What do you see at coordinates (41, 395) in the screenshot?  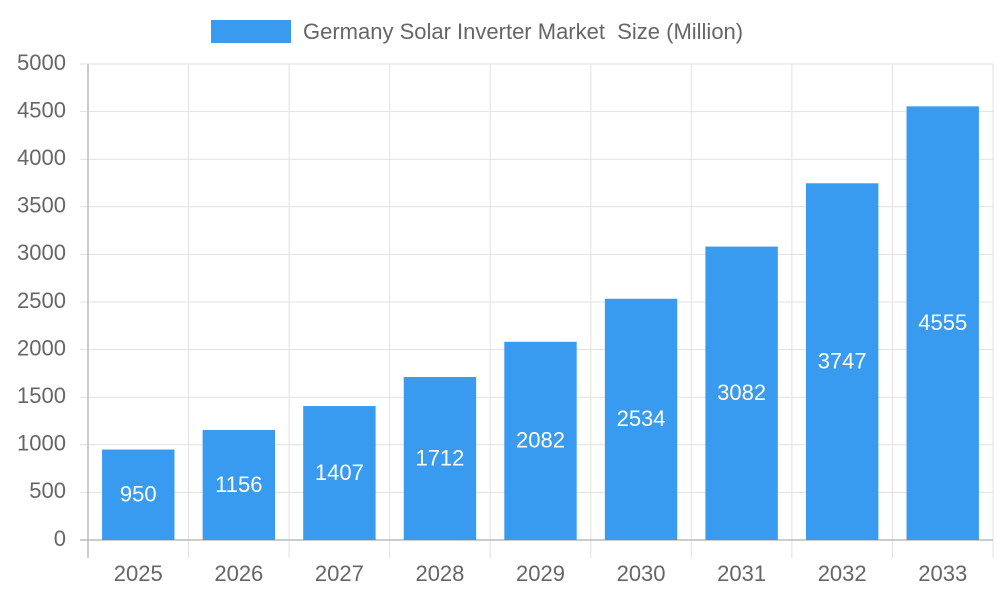 I see `y-tick-label: 1500` at bounding box center [41, 395].